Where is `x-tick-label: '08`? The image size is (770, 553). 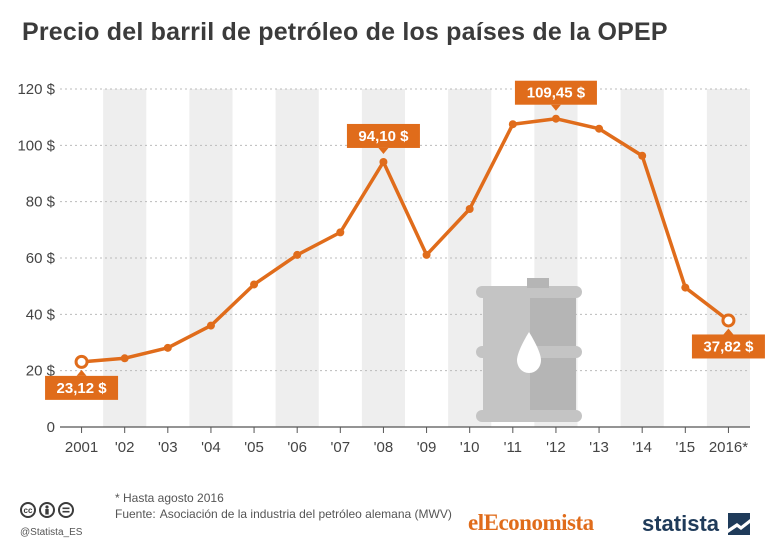
x-tick-label: '08 is located at coordinates (384, 447).